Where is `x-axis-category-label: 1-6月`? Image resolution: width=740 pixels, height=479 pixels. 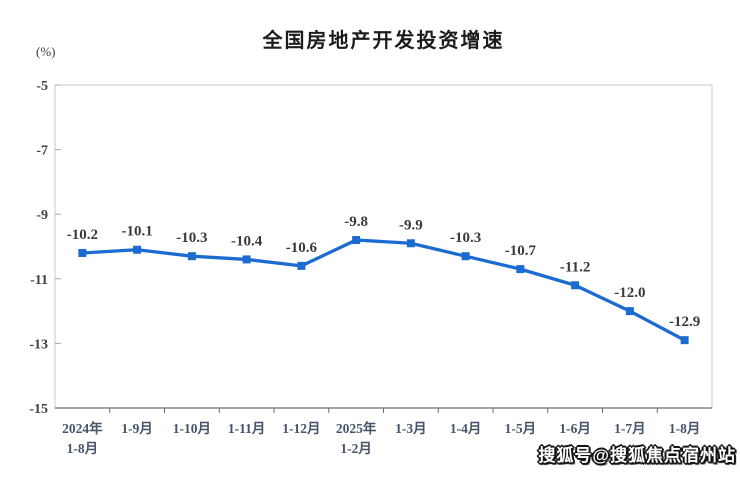 x-axis-category-label: 1-6月 is located at coordinates (575, 428).